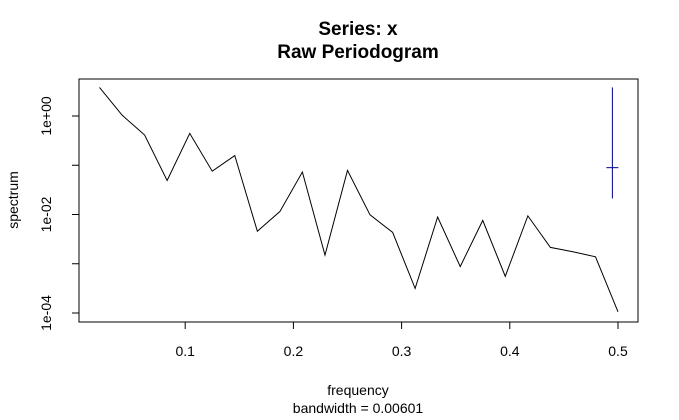 Image resolution: width=679 pixels, height=420 pixels. What do you see at coordinates (618, 351) in the screenshot?
I see `x-tick-label-4: 0.5` at bounding box center [618, 351].